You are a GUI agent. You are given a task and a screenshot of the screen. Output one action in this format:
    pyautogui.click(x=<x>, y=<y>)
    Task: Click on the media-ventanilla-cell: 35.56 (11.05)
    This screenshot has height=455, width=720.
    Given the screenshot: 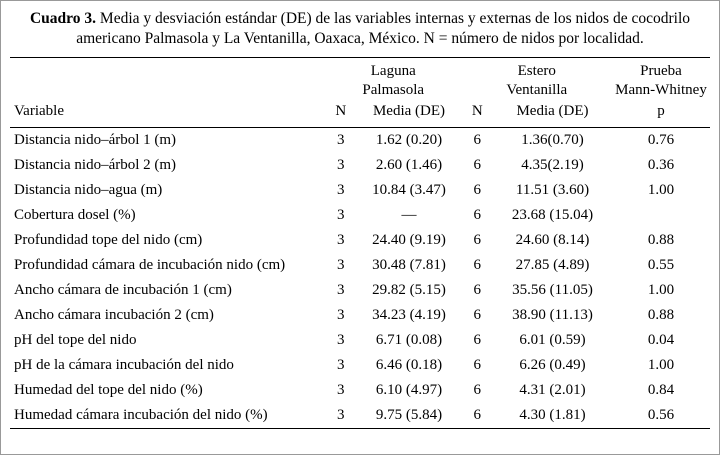 What is the action you would take?
    pyautogui.click(x=552, y=289)
    